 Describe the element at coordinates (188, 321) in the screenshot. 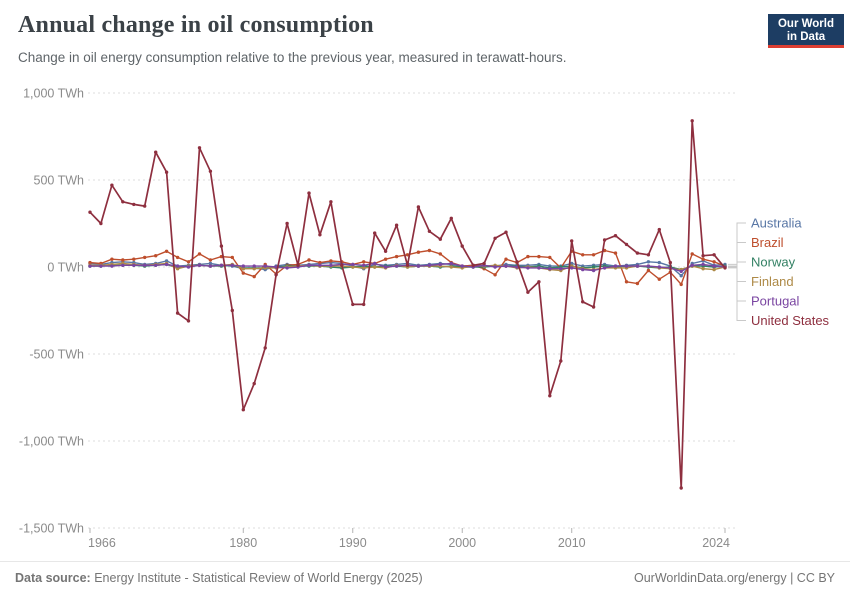

I see `data-point-united-states-1975` at that location.